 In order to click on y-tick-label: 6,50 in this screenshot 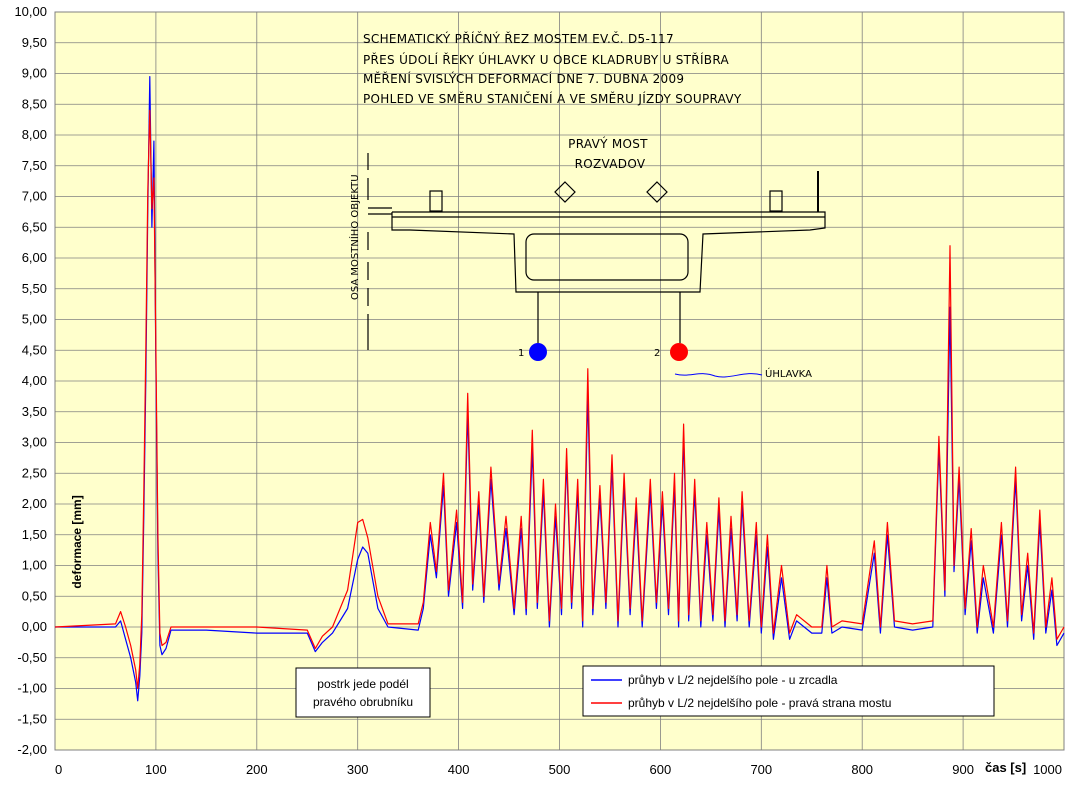, I will do `click(34, 226)`.